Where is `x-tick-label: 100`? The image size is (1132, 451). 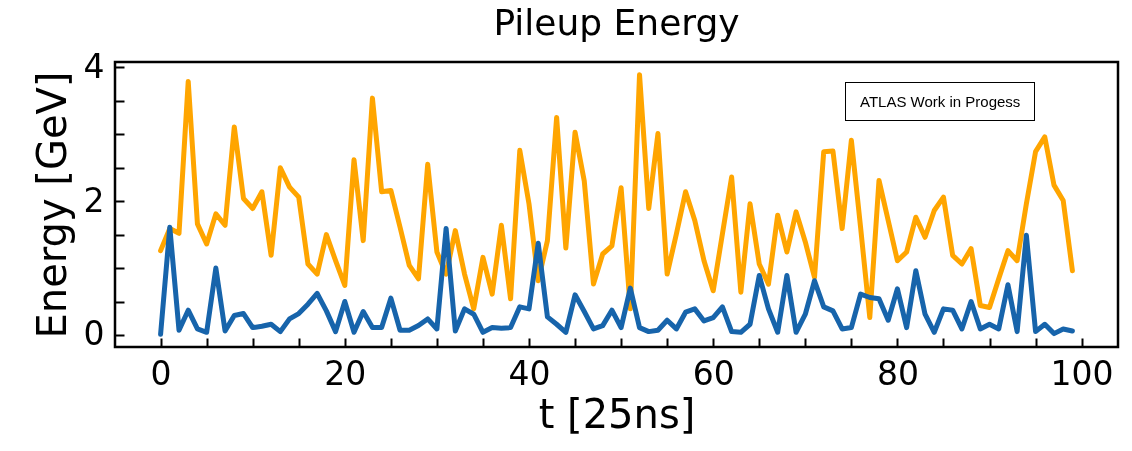 x-tick-label: 100 is located at coordinates (1082, 373).